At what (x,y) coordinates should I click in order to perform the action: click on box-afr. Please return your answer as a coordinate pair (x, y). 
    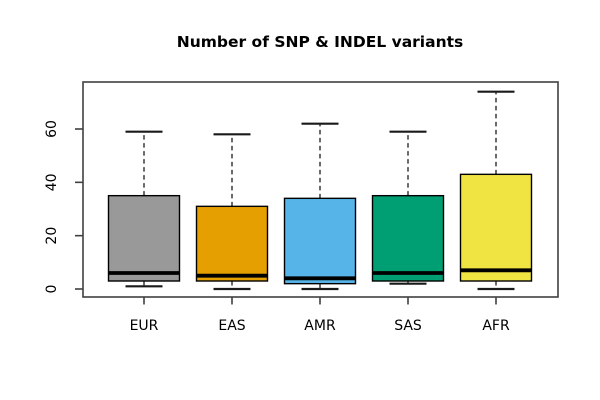
    Looking at the image, I should click on (496, 227).